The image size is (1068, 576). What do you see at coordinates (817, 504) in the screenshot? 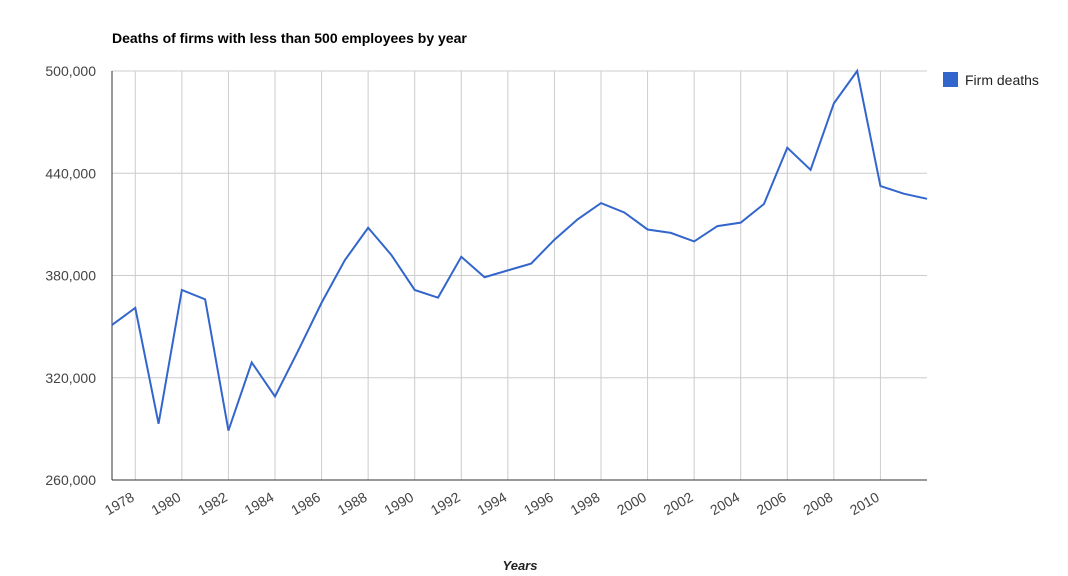
I see `x-tick-label: 2008` at bounding box center [817, 504].